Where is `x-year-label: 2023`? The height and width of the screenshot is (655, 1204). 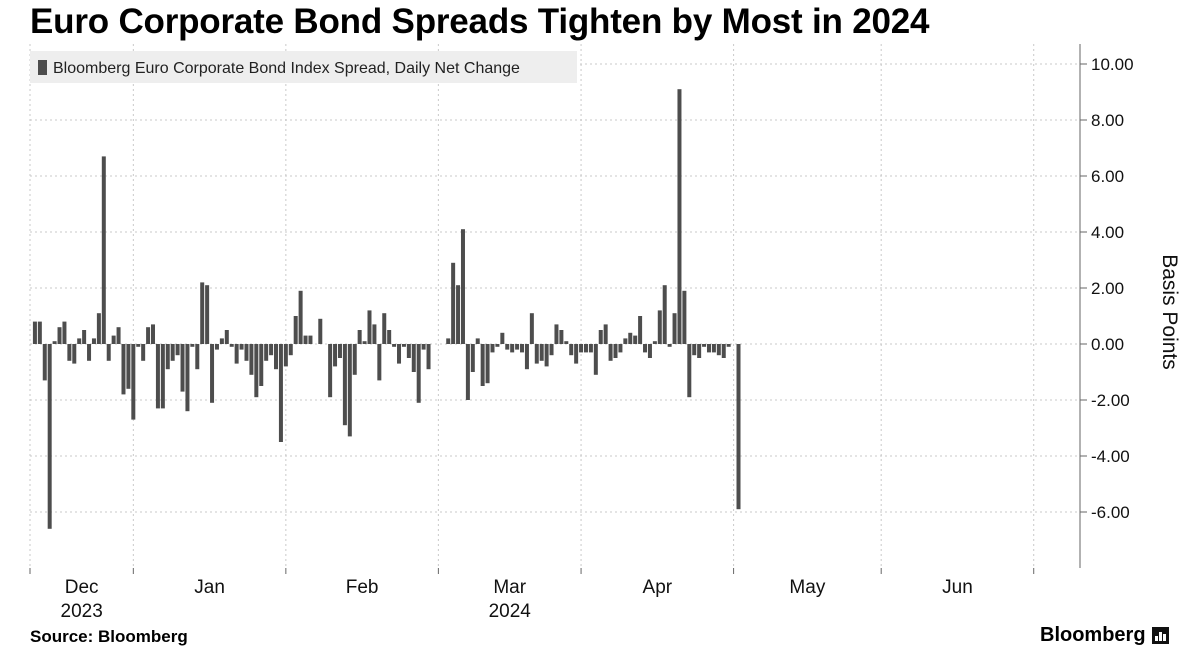
x-year-label: 2023 is located at coordinates (82, 611).